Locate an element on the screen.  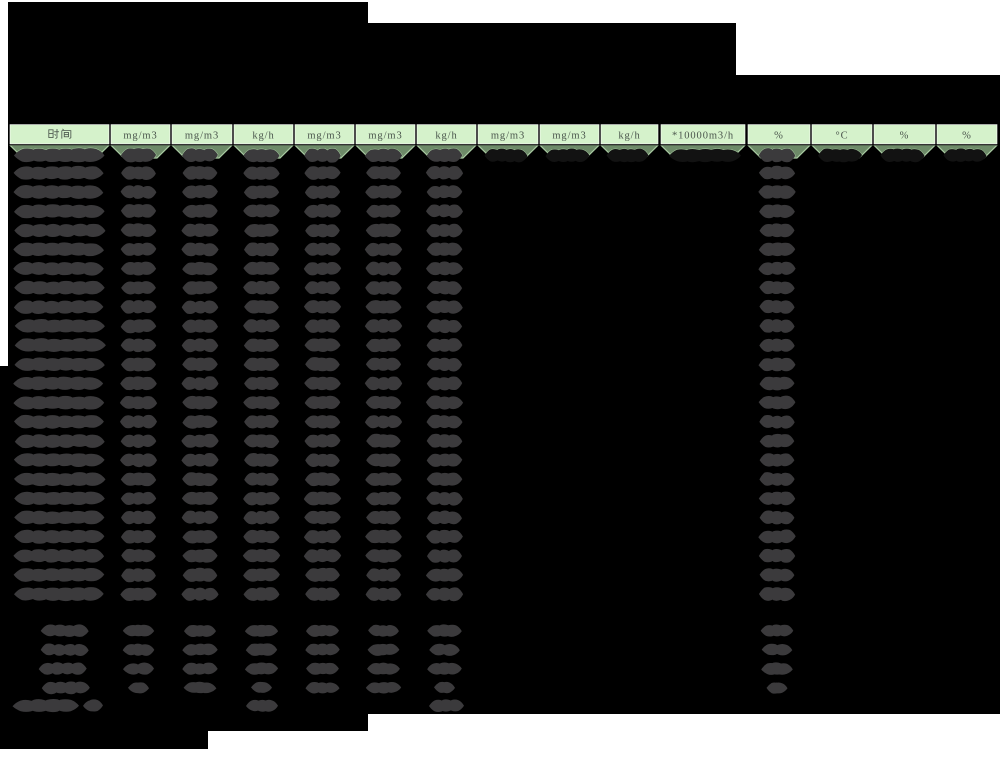
svg-text: °C is located at coordinates (841, 135).